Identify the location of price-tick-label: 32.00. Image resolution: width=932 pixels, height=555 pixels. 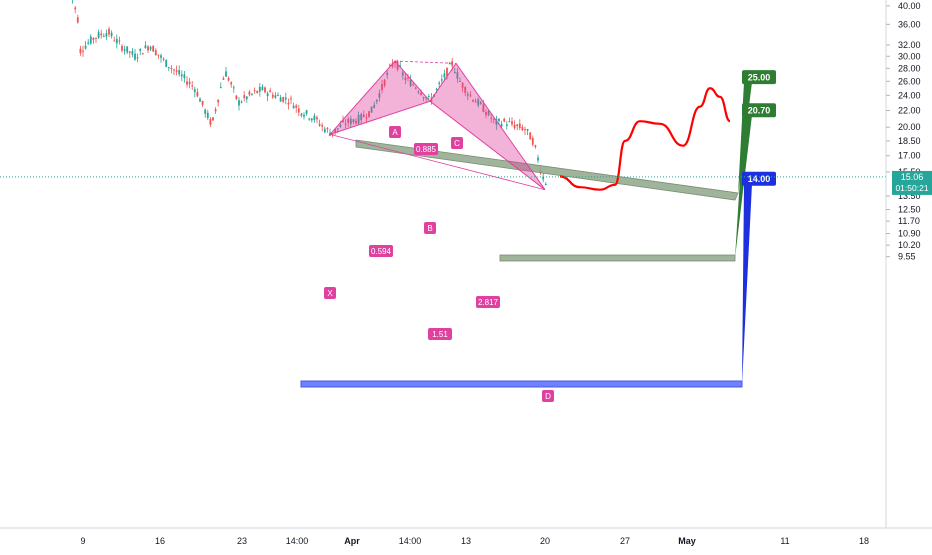
(909, 45).